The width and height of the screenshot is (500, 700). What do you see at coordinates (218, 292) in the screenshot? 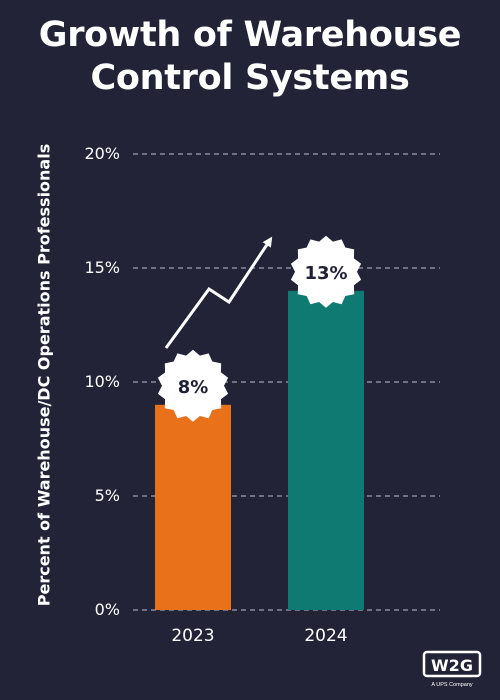
I see `trend-arrow-icon` at bounding box center [218, 292].